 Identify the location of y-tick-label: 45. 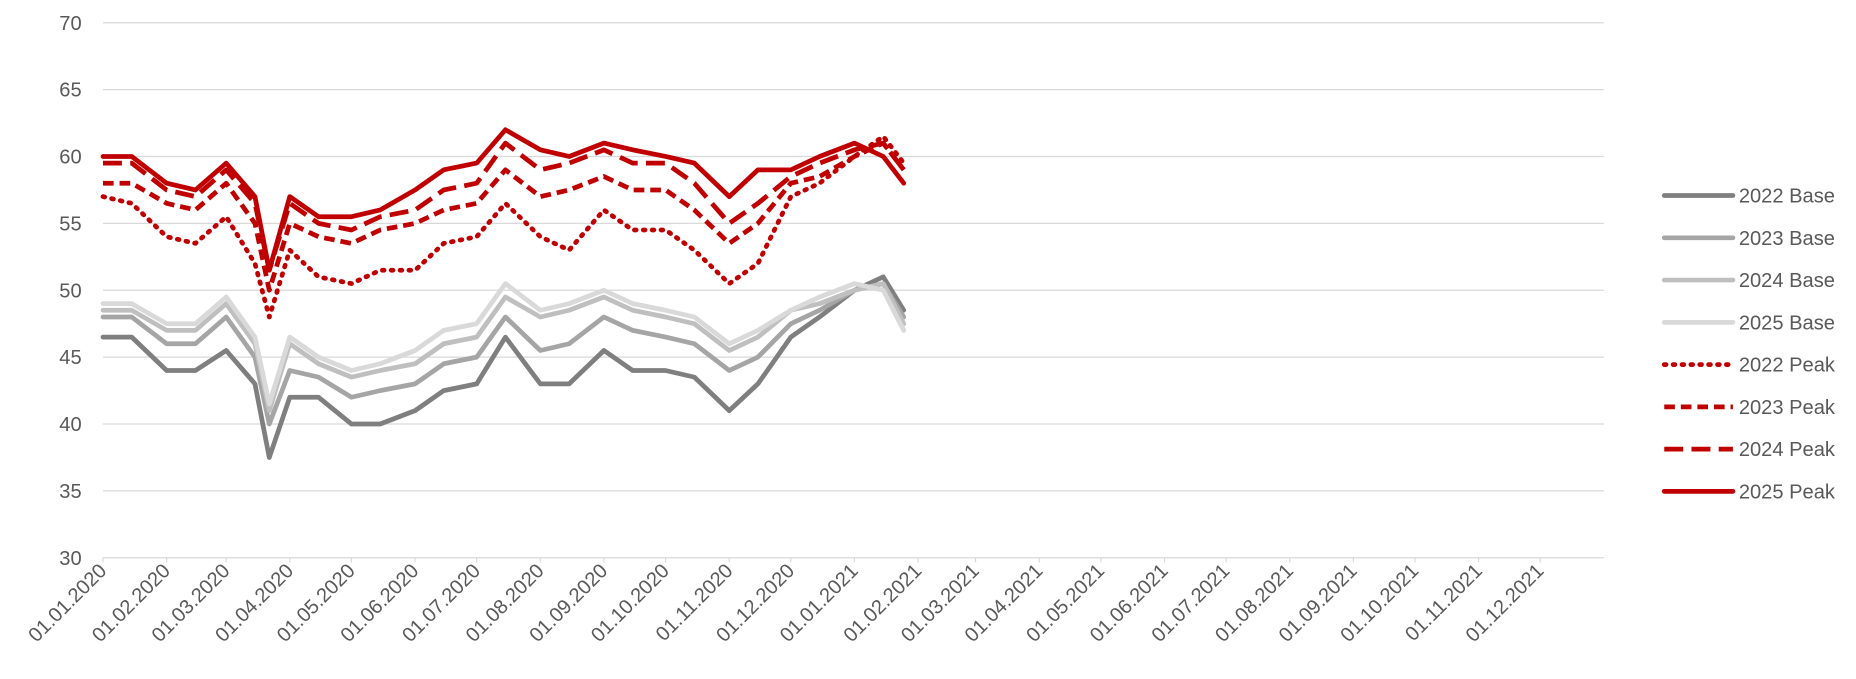
(70, 358).